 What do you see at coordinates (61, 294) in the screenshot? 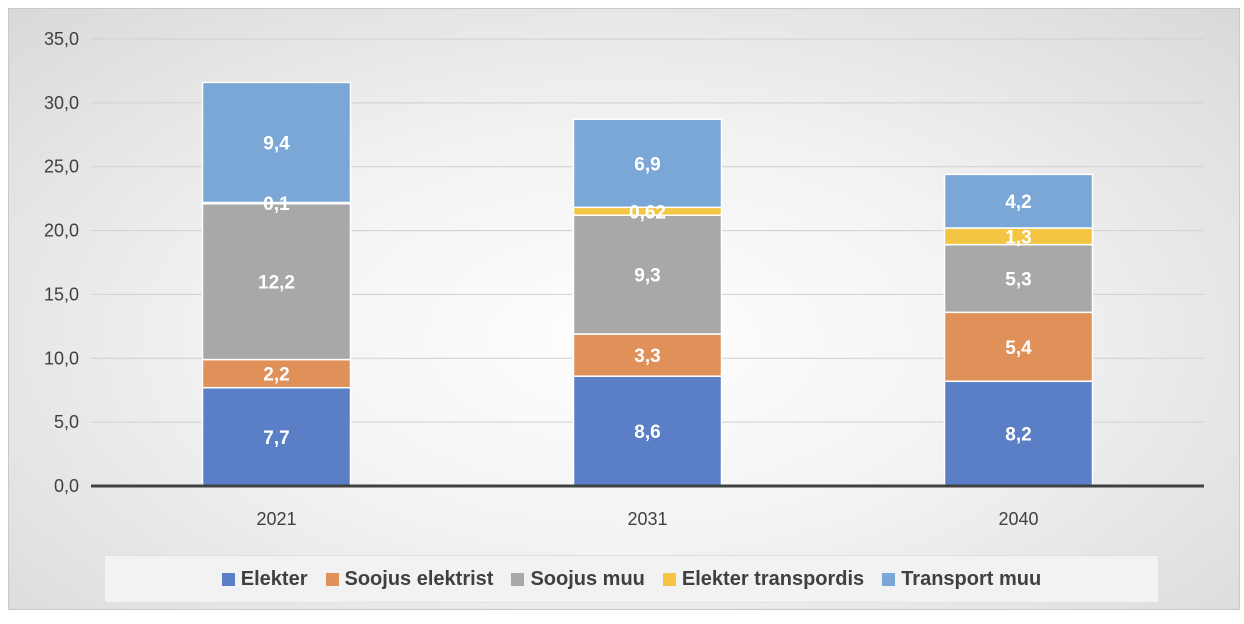
I see `y-tick-label: 15,0` at bounding box center [61, 294].